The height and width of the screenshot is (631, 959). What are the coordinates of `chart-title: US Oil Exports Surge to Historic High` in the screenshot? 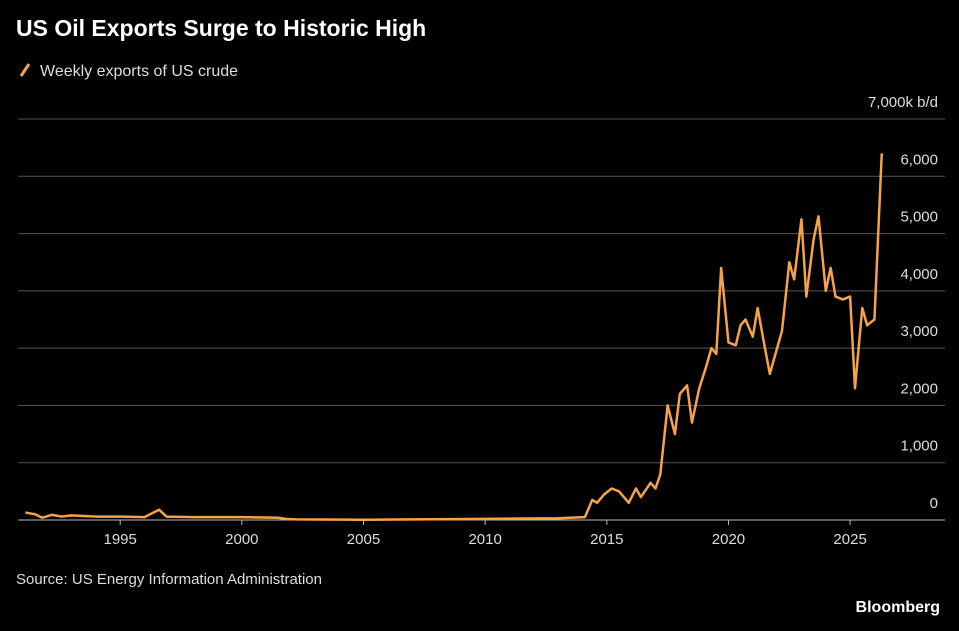 It's located at (221, 28).